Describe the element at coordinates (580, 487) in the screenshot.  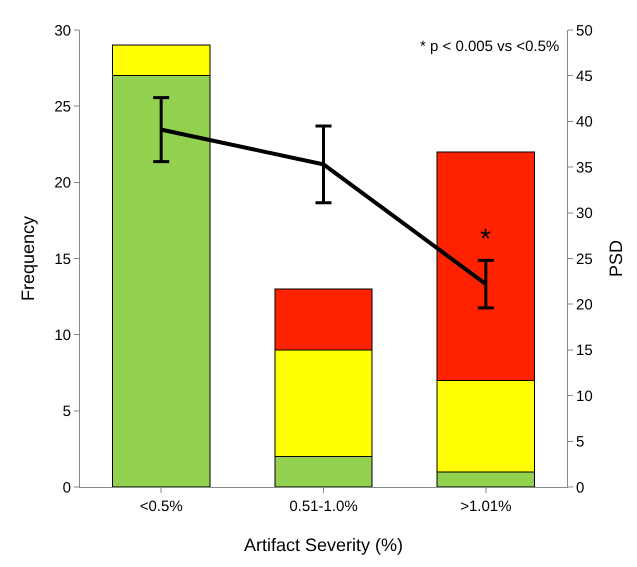
I see `y2-tick-label: 0` at that location.